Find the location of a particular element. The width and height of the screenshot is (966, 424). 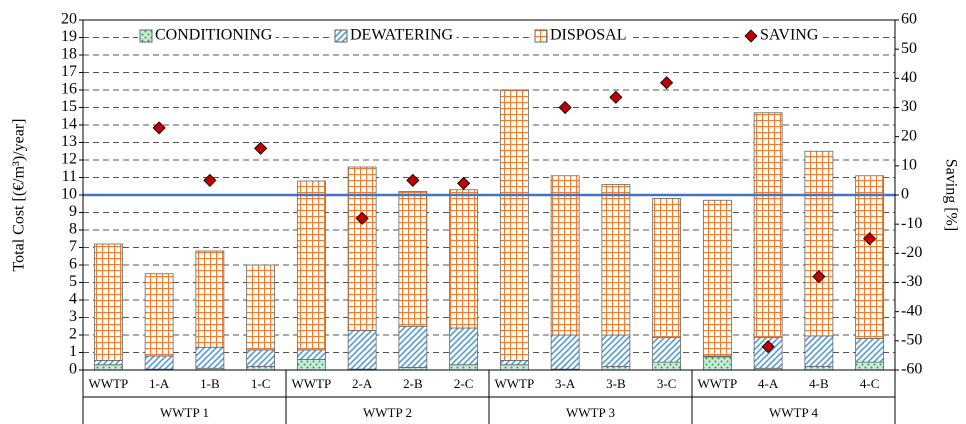

legend-label: SAVING is located at coordinates (789, 35).